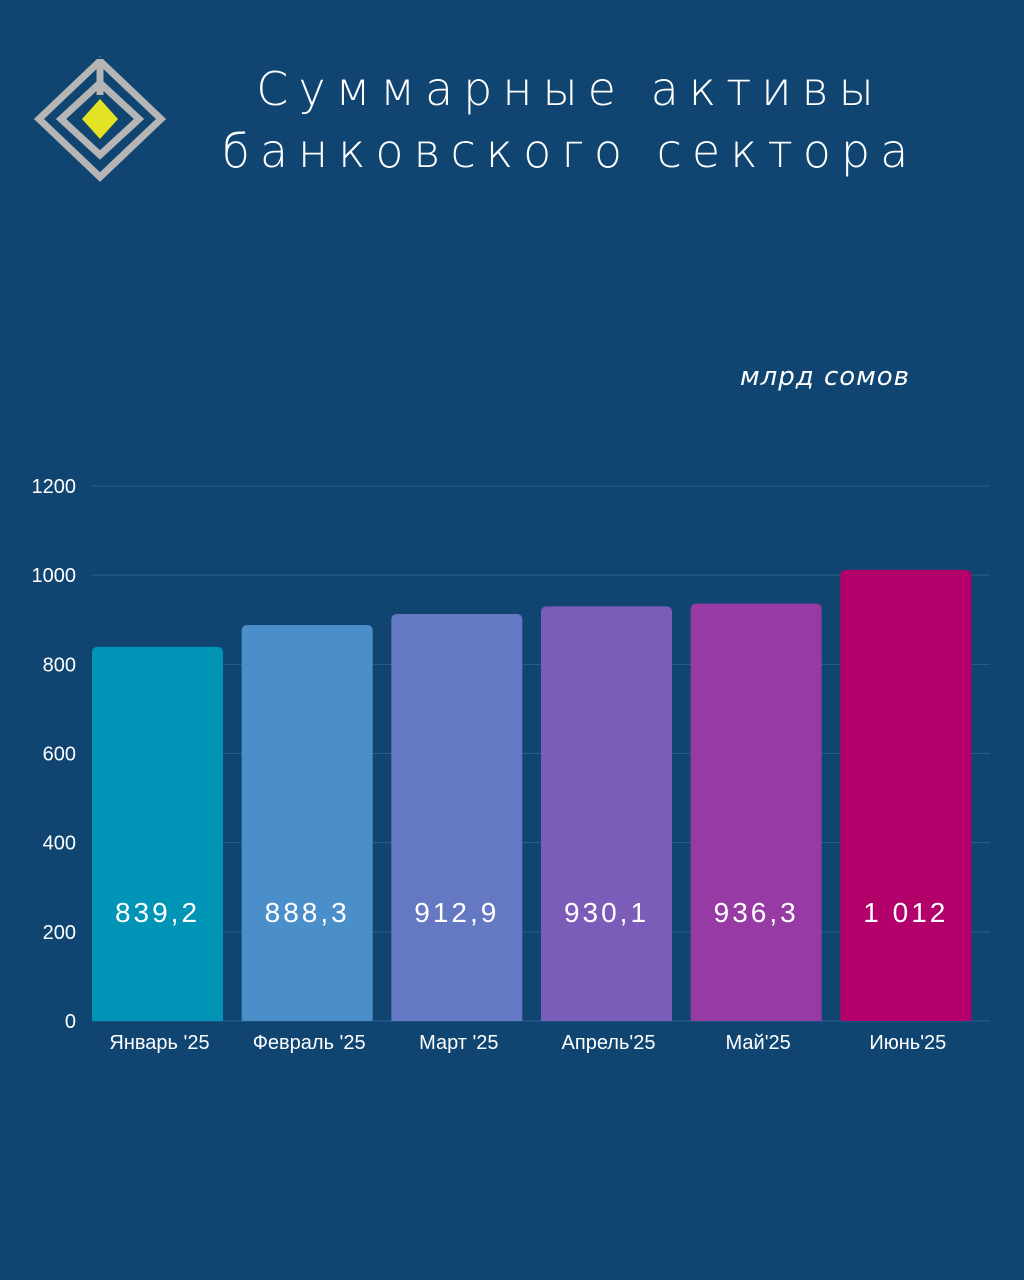 The height and width of the screenshot is (1280, 1024). Describe the element at coordinates (307, 912) in the screenshot. I see `data-label: 888,3` at that location.